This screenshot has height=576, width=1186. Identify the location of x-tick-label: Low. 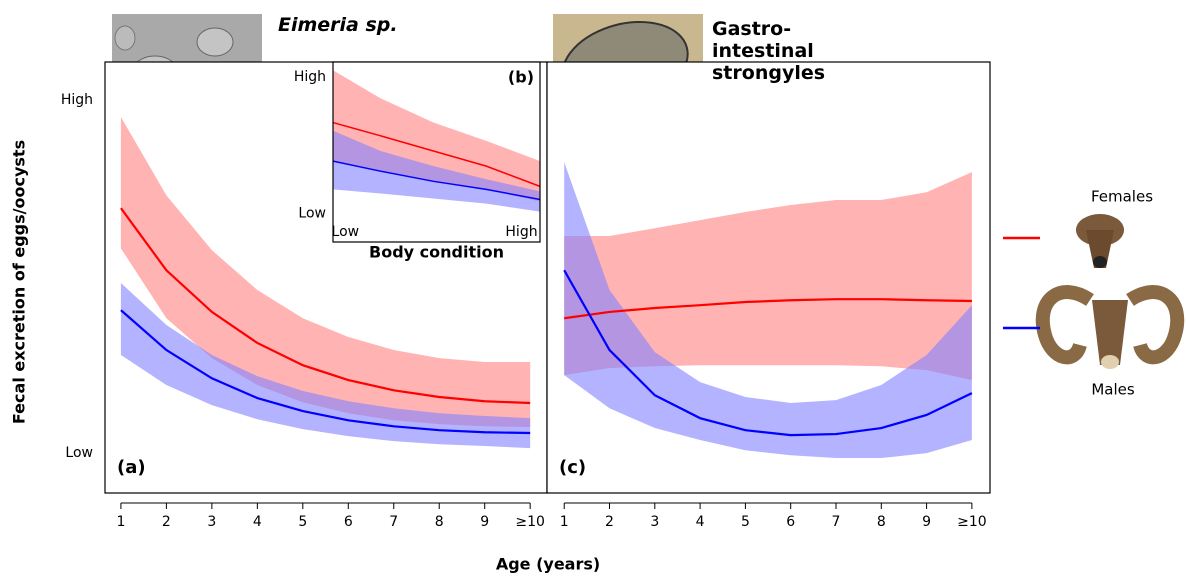
(346, 232).